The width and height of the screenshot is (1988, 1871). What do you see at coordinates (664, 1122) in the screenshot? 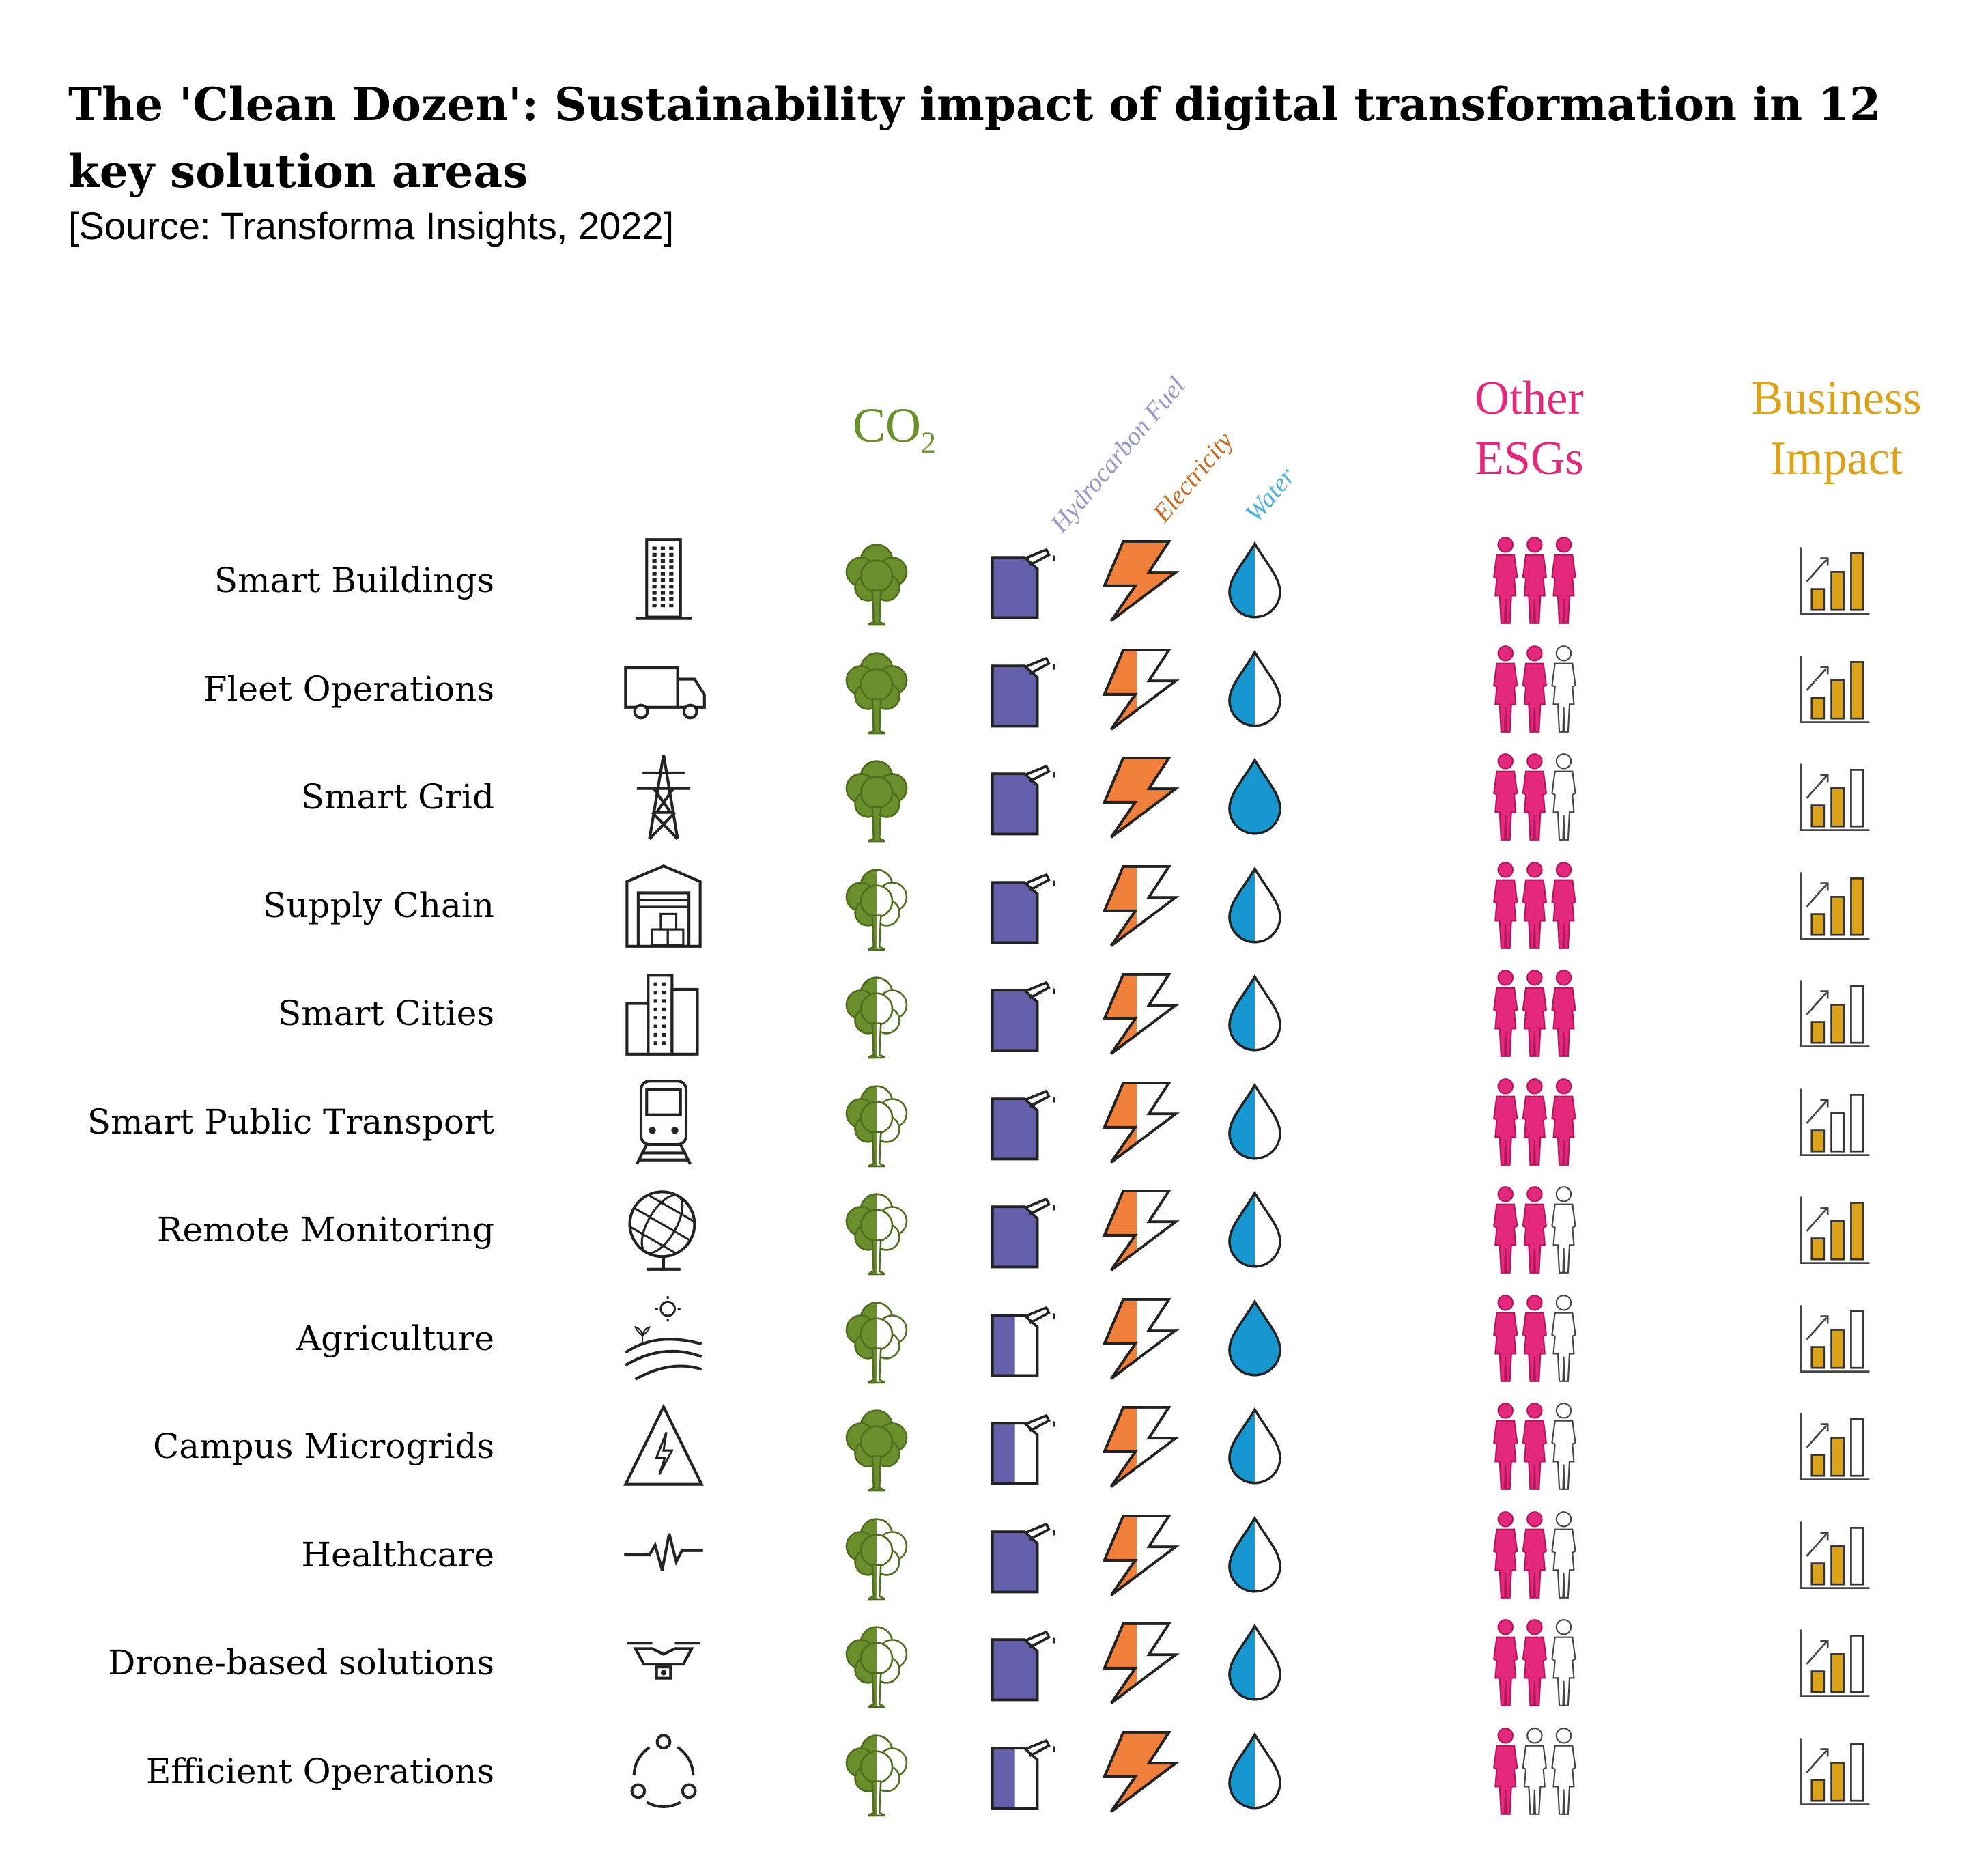
I see `train-icon` at bounding box center [664, 1122].